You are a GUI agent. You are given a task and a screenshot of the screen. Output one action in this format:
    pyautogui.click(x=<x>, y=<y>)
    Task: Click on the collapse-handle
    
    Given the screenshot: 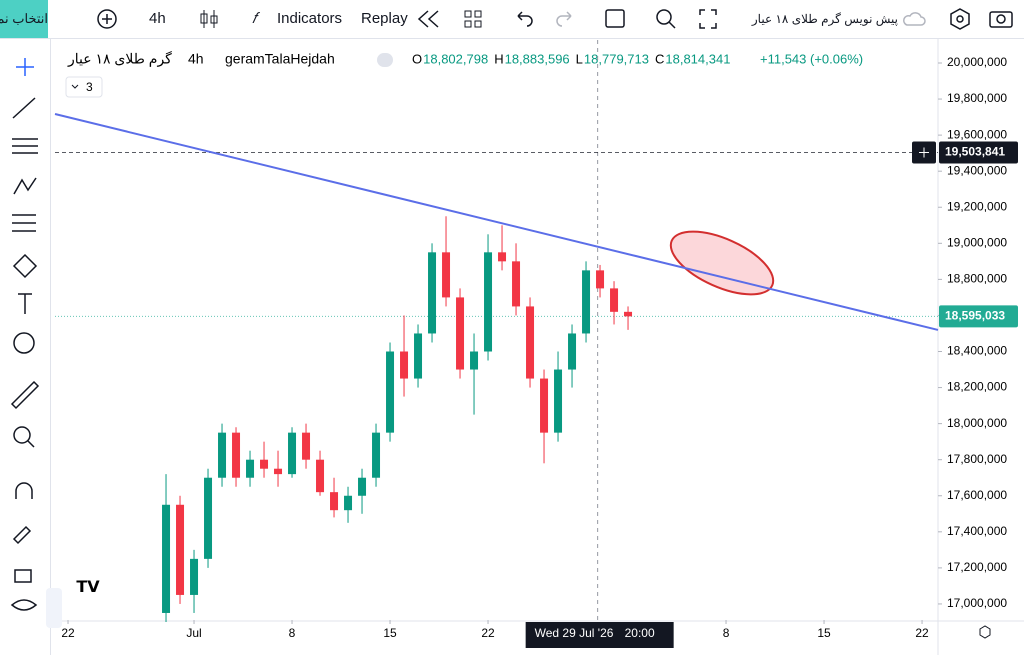 What is the action you would take?
    pyautogui.click(x=54, y=608)
    